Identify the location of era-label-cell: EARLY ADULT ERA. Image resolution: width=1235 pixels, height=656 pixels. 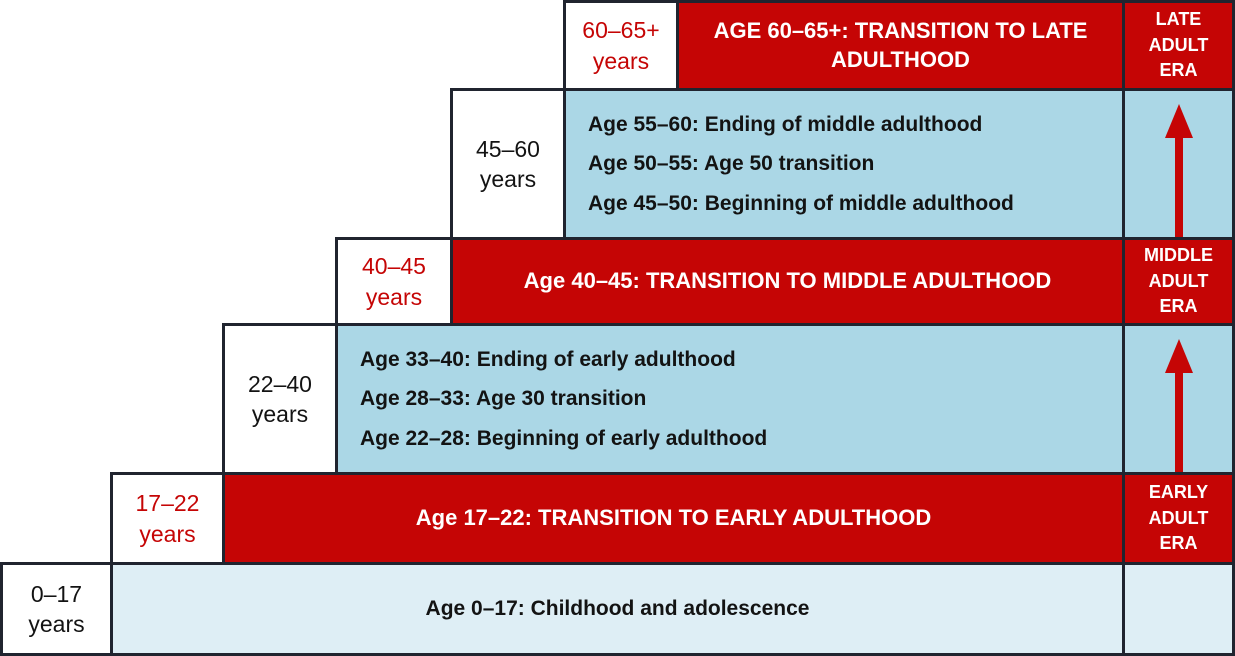
(1178, 518).